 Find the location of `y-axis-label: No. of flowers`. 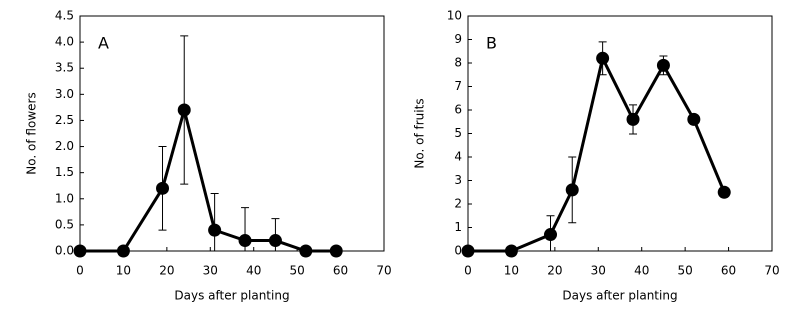

y-axis-label: No. of flowers is located at coordinates (32, 133).